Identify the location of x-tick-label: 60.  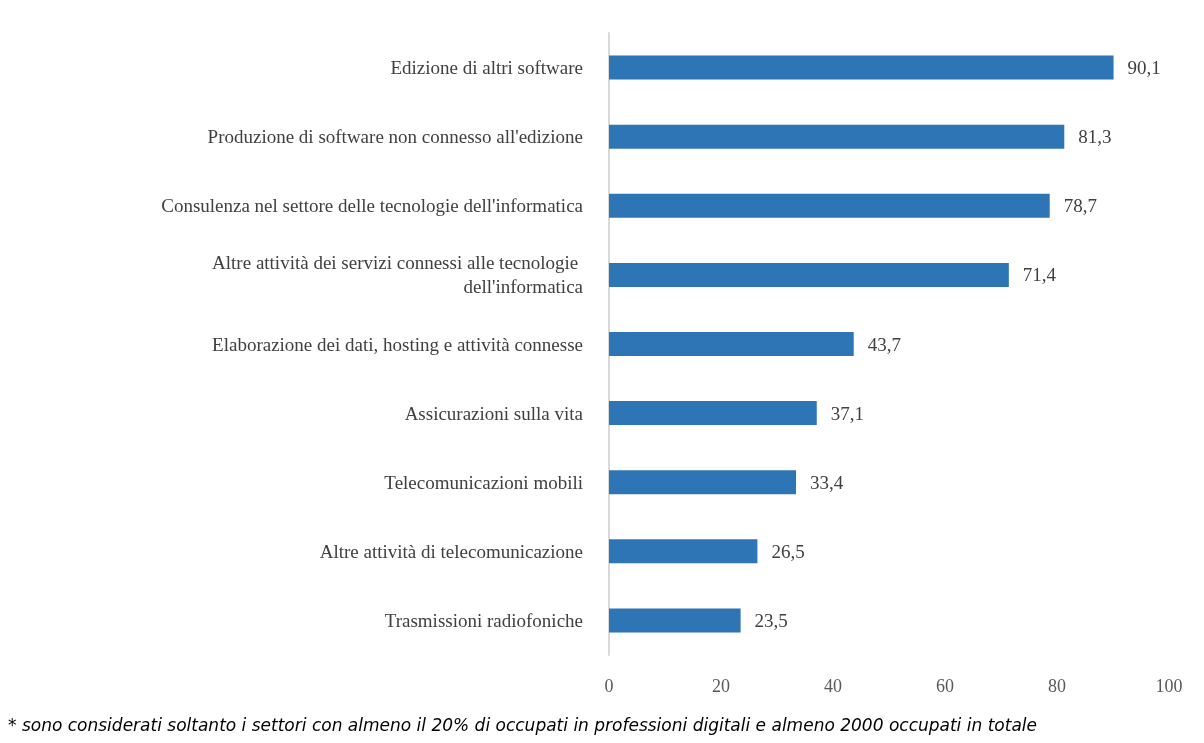
(945, 686).